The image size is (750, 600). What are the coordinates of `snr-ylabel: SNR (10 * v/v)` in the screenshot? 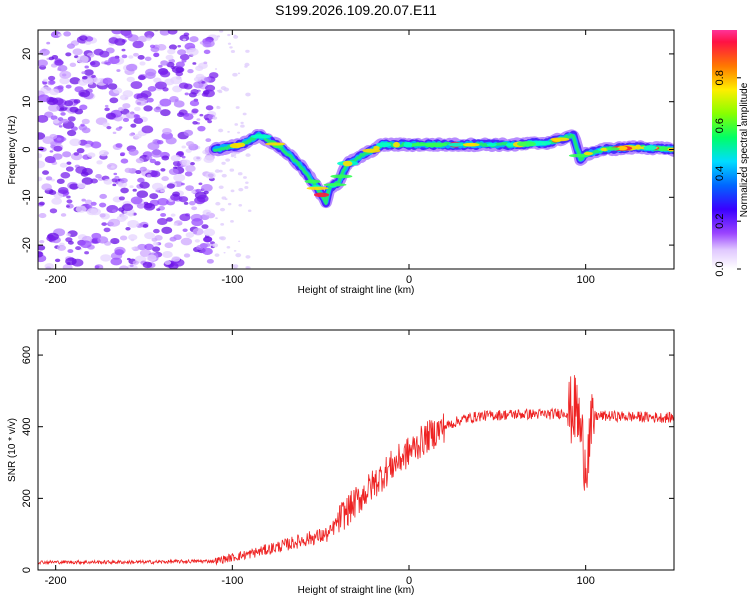 It's located at (12, 450).